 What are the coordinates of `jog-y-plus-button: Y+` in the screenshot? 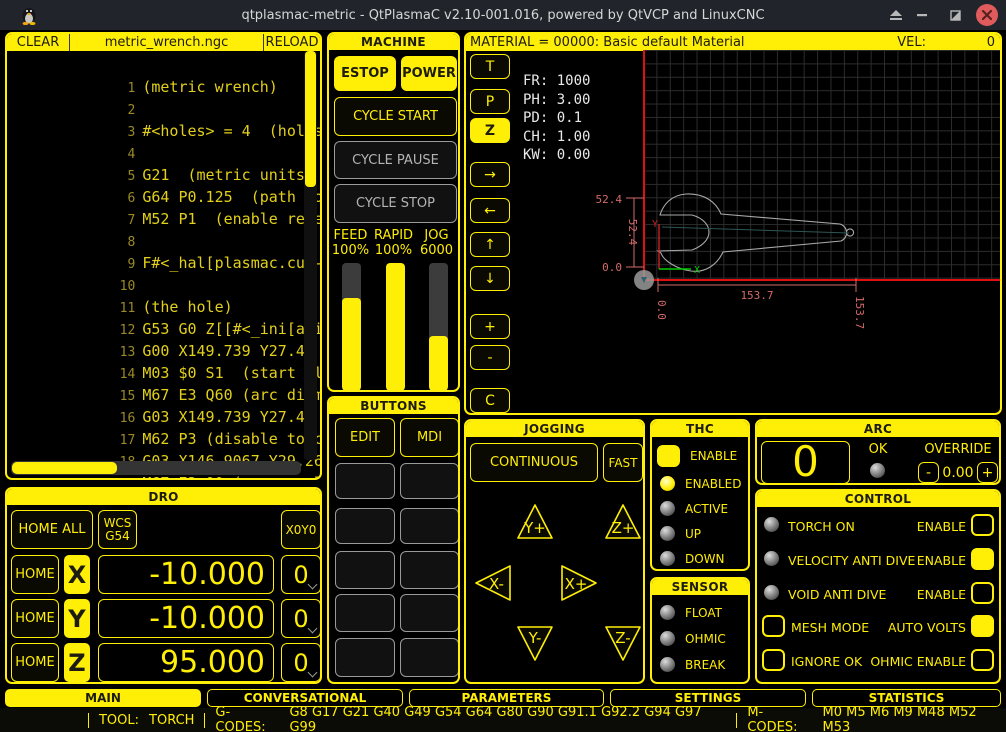 It's located at (535, 521).